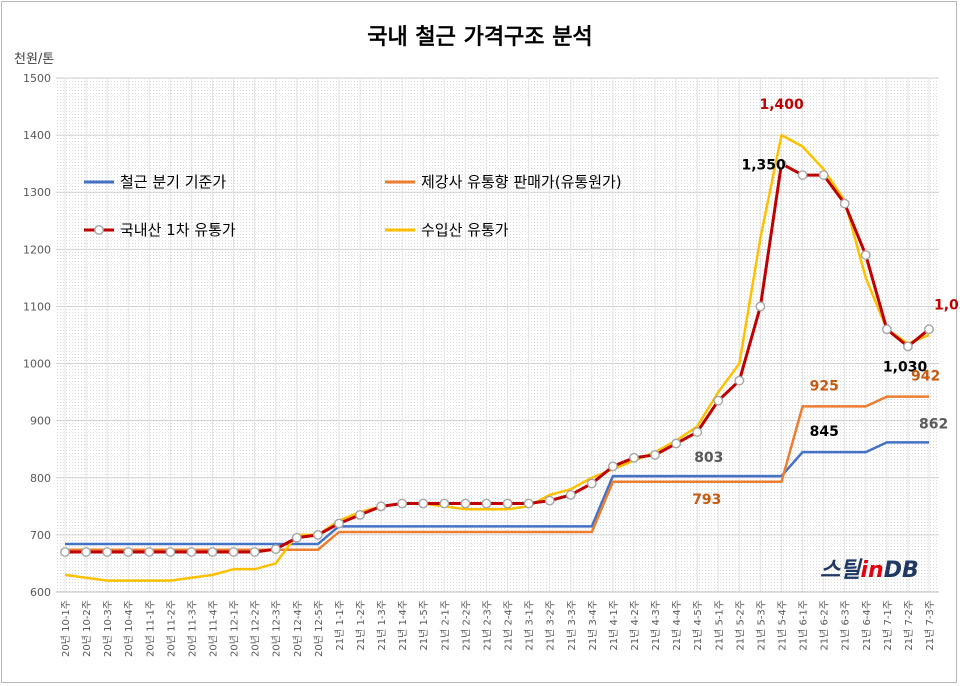 The image size is (960, 686). What do you see at coordinates (214, 628) in the screenshot?
I see `x-tick-label: 20년 11-4주` at bounding box center [214, 628].